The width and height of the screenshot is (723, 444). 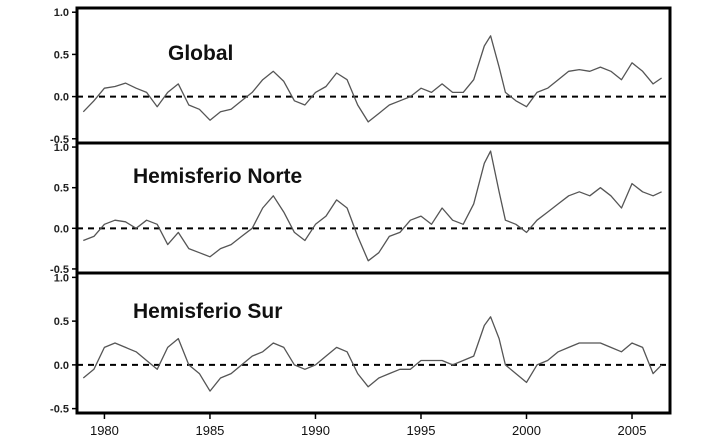 What do you see at coordinates (61, 229) in the screenshot?
I see `panel-hemisferio-norte-y-tick-label: 0.0` at bounding box center [61, 229].